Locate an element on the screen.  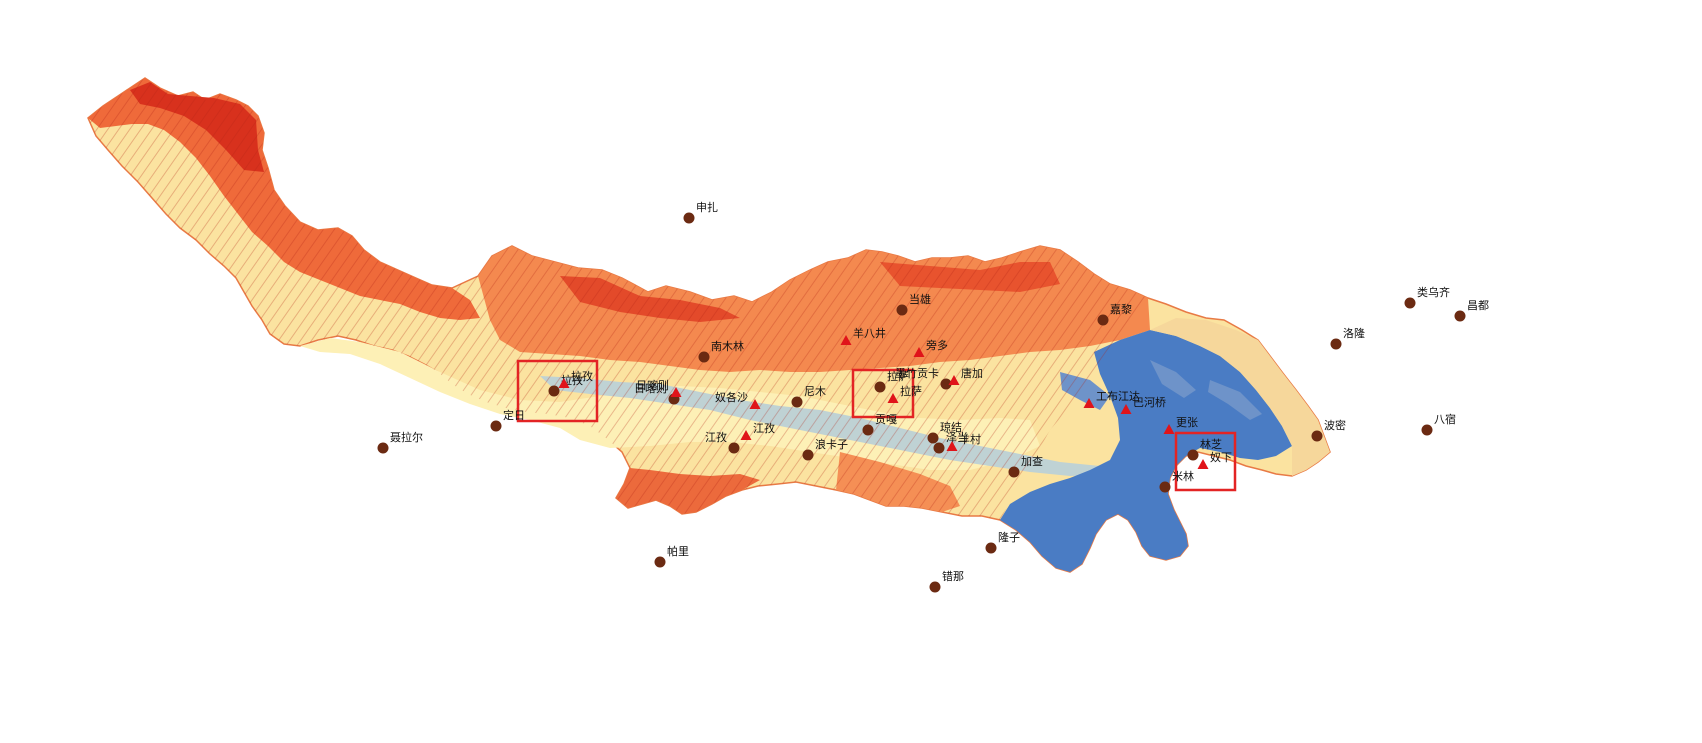
station-label: 浪卡子 is located at coordinates (831, 444).